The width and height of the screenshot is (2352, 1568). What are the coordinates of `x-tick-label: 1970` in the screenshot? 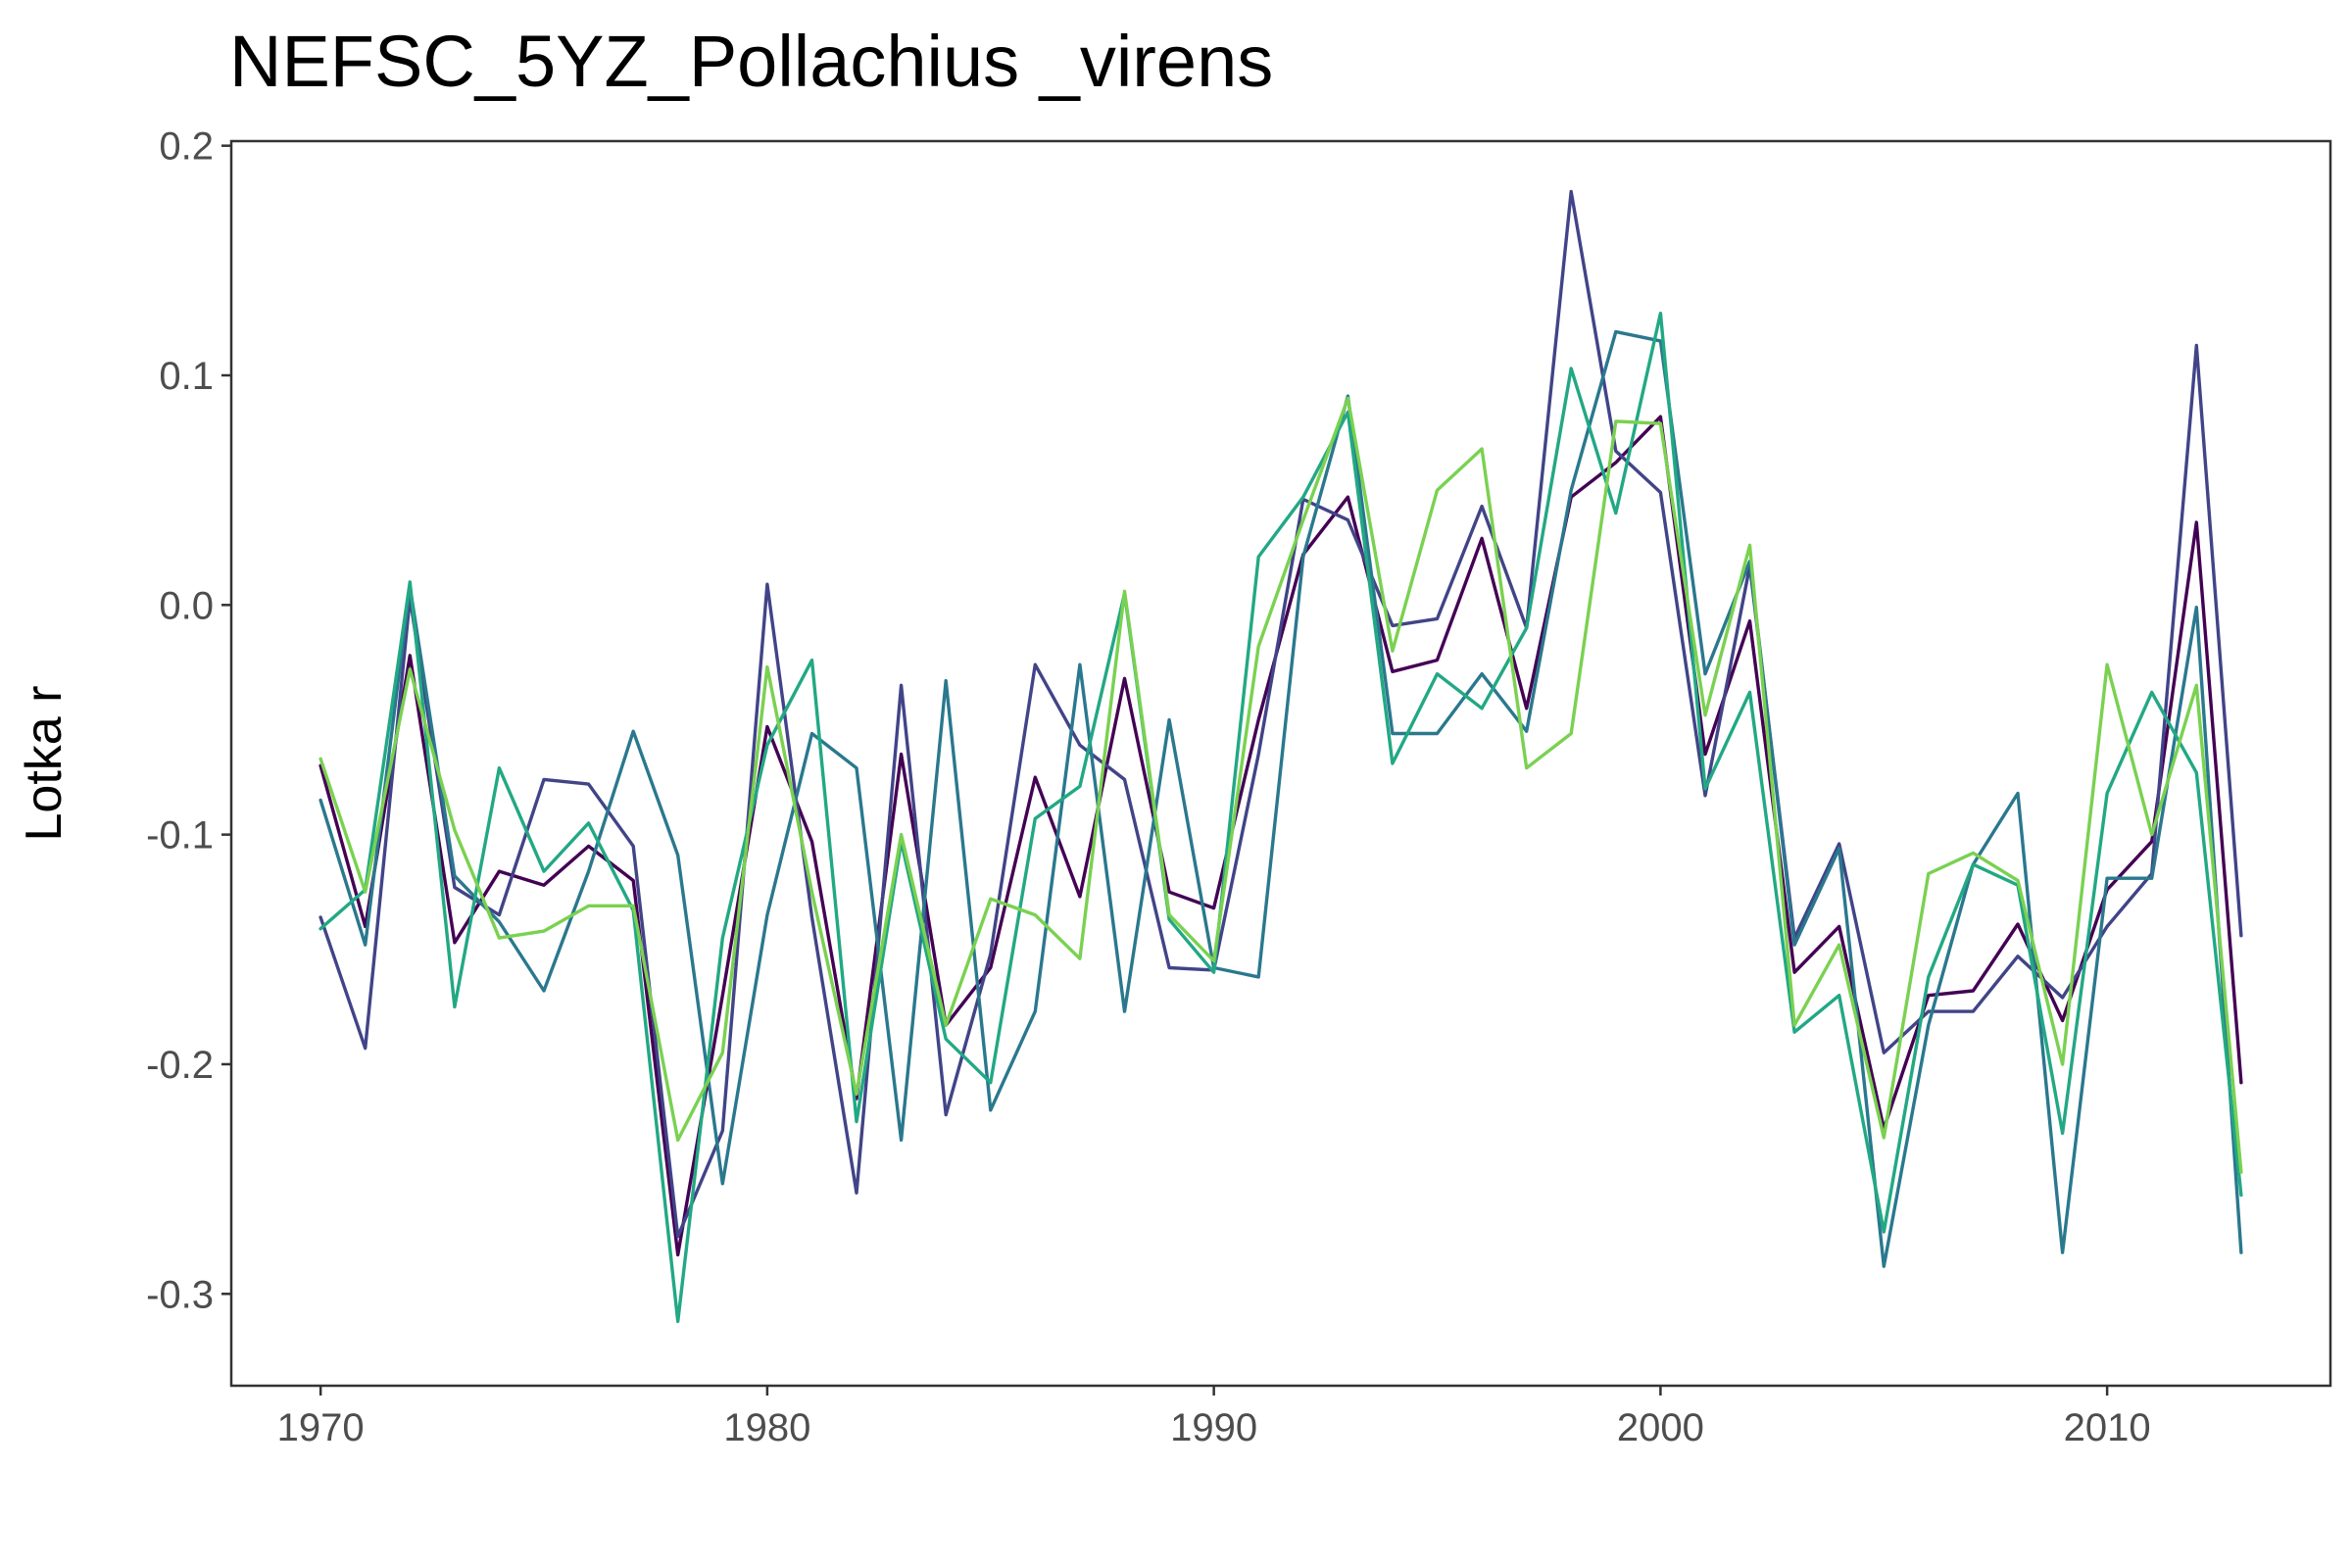 It's located at (321, 1427).